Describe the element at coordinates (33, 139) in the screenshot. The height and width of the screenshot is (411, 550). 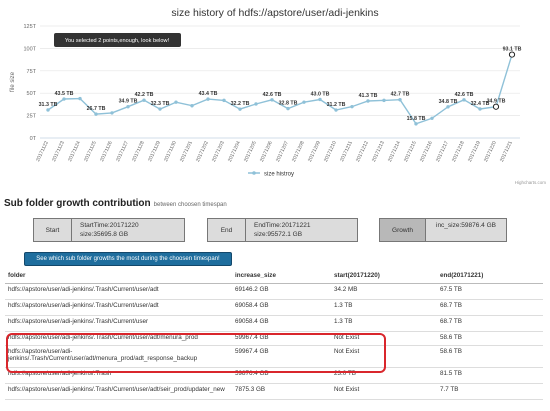
I see `y-tick-label: 0T` at that location.